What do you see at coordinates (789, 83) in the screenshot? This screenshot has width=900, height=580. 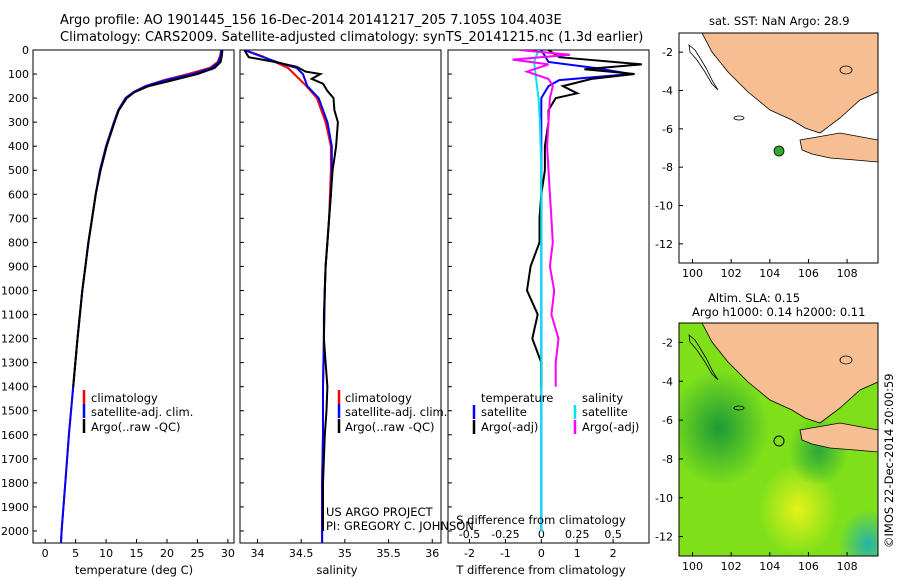 I see `sumatra-land` at bounding box center [789, 83].